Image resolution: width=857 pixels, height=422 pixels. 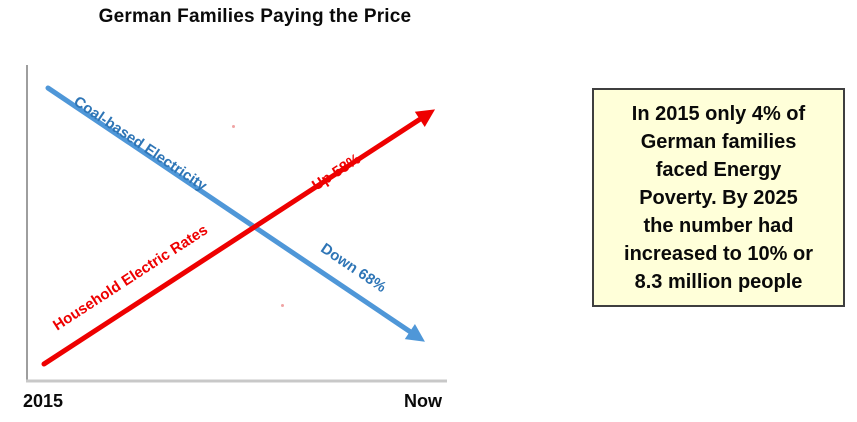 What do you see at coordinates (423, 401) in the screenshot?
I see `x-axis-label-now: Now` at bounding box center [423, 401].